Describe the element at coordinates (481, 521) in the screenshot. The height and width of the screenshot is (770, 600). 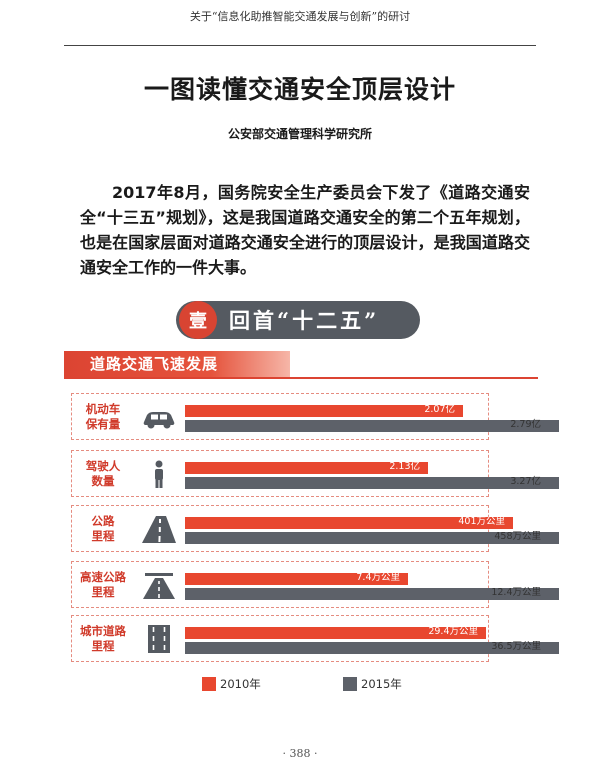
I see `bar-value-2010: 401万公里` at that location.